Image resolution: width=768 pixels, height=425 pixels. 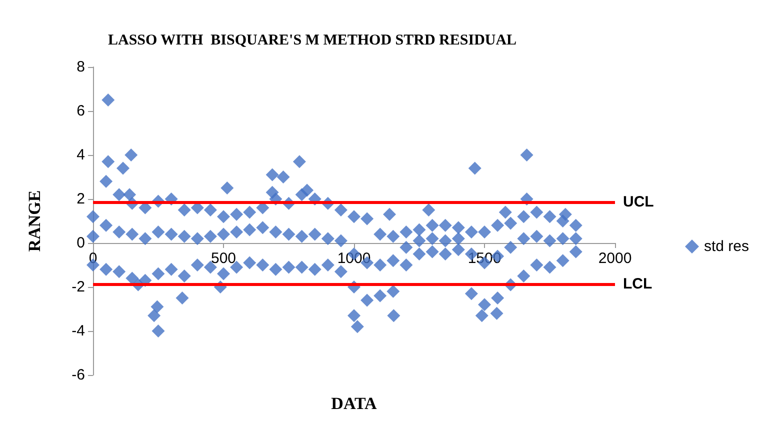 What do you see at coordinates (312, 40) in the screenshot?
I see `chart-title: LASSO WITH BISQUARE'S M METHOD STRD RESIDUAL` at bounding box center [312, 40].